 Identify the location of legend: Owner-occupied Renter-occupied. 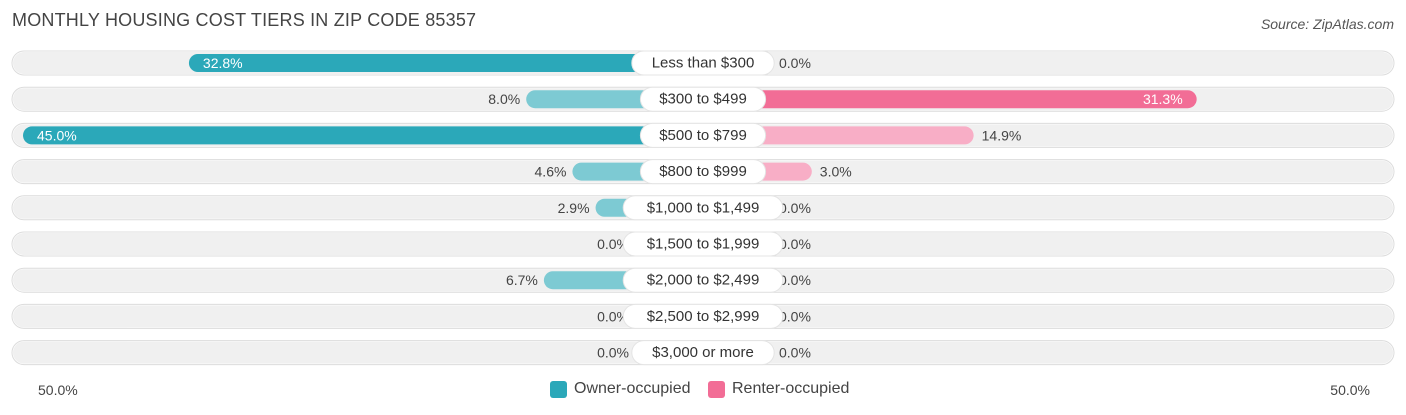
(703, 390).